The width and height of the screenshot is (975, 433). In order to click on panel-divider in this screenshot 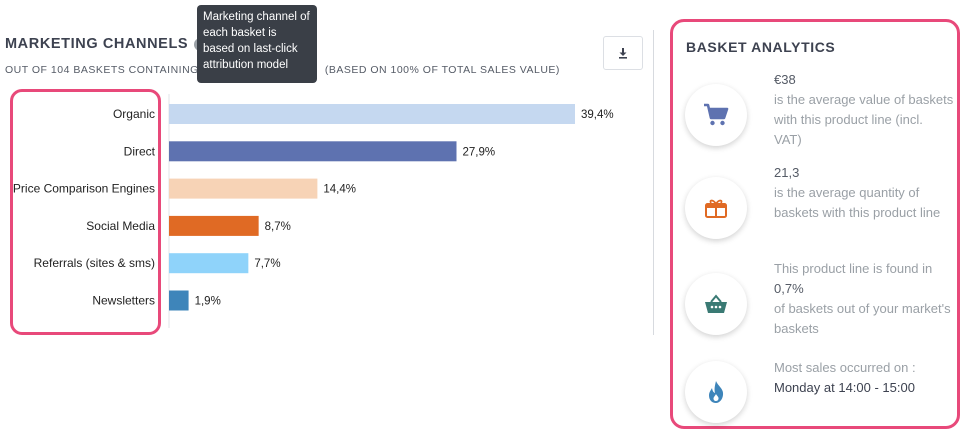, I will do `click(653, 182)`.